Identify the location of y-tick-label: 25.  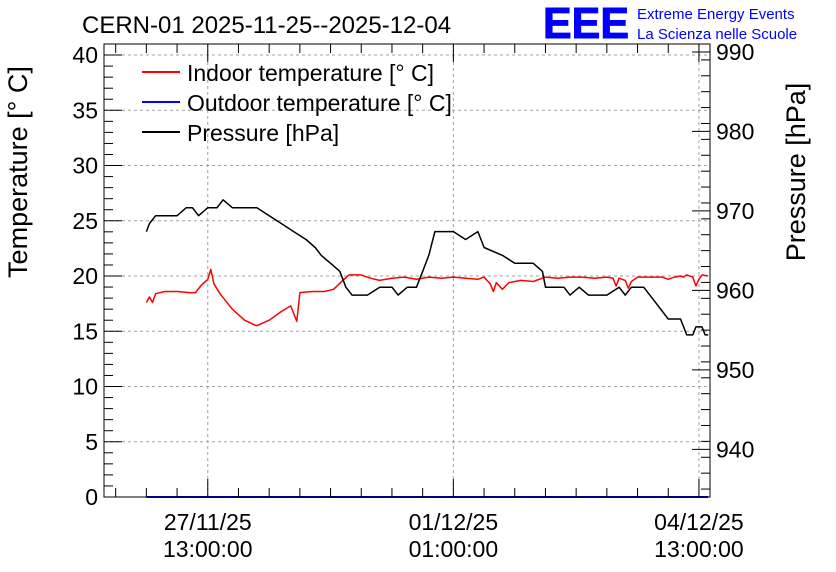
(85, 221).